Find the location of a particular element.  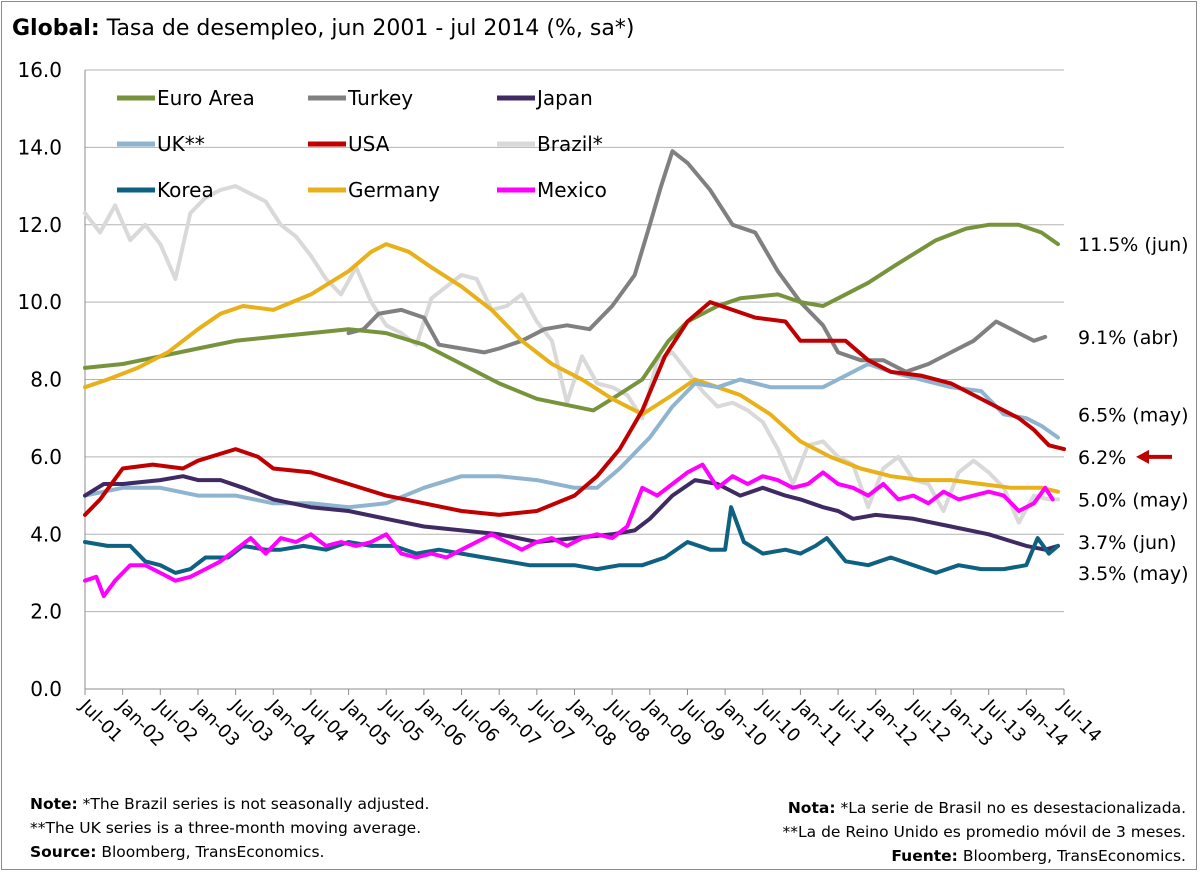

x-tick-label: Jul-01 is located at coordinates (101, 721).